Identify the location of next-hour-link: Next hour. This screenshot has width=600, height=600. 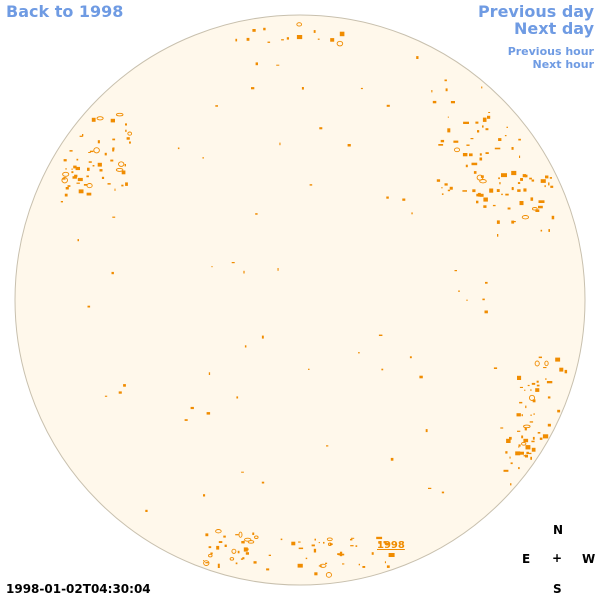
(563, 64).